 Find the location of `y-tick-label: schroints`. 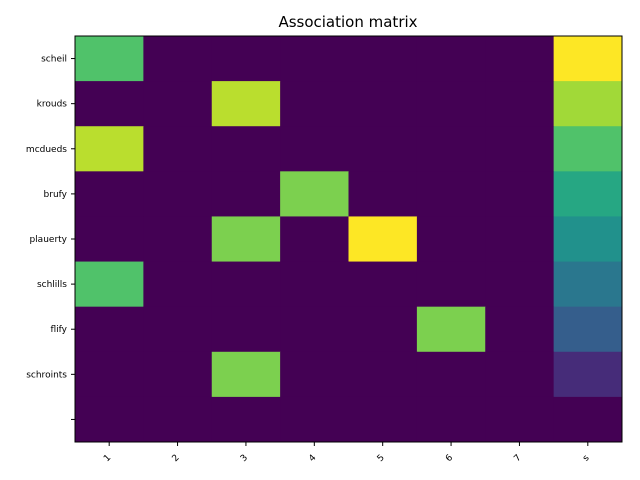

y-tick-label: schroints is located at coordinates (46, 375).